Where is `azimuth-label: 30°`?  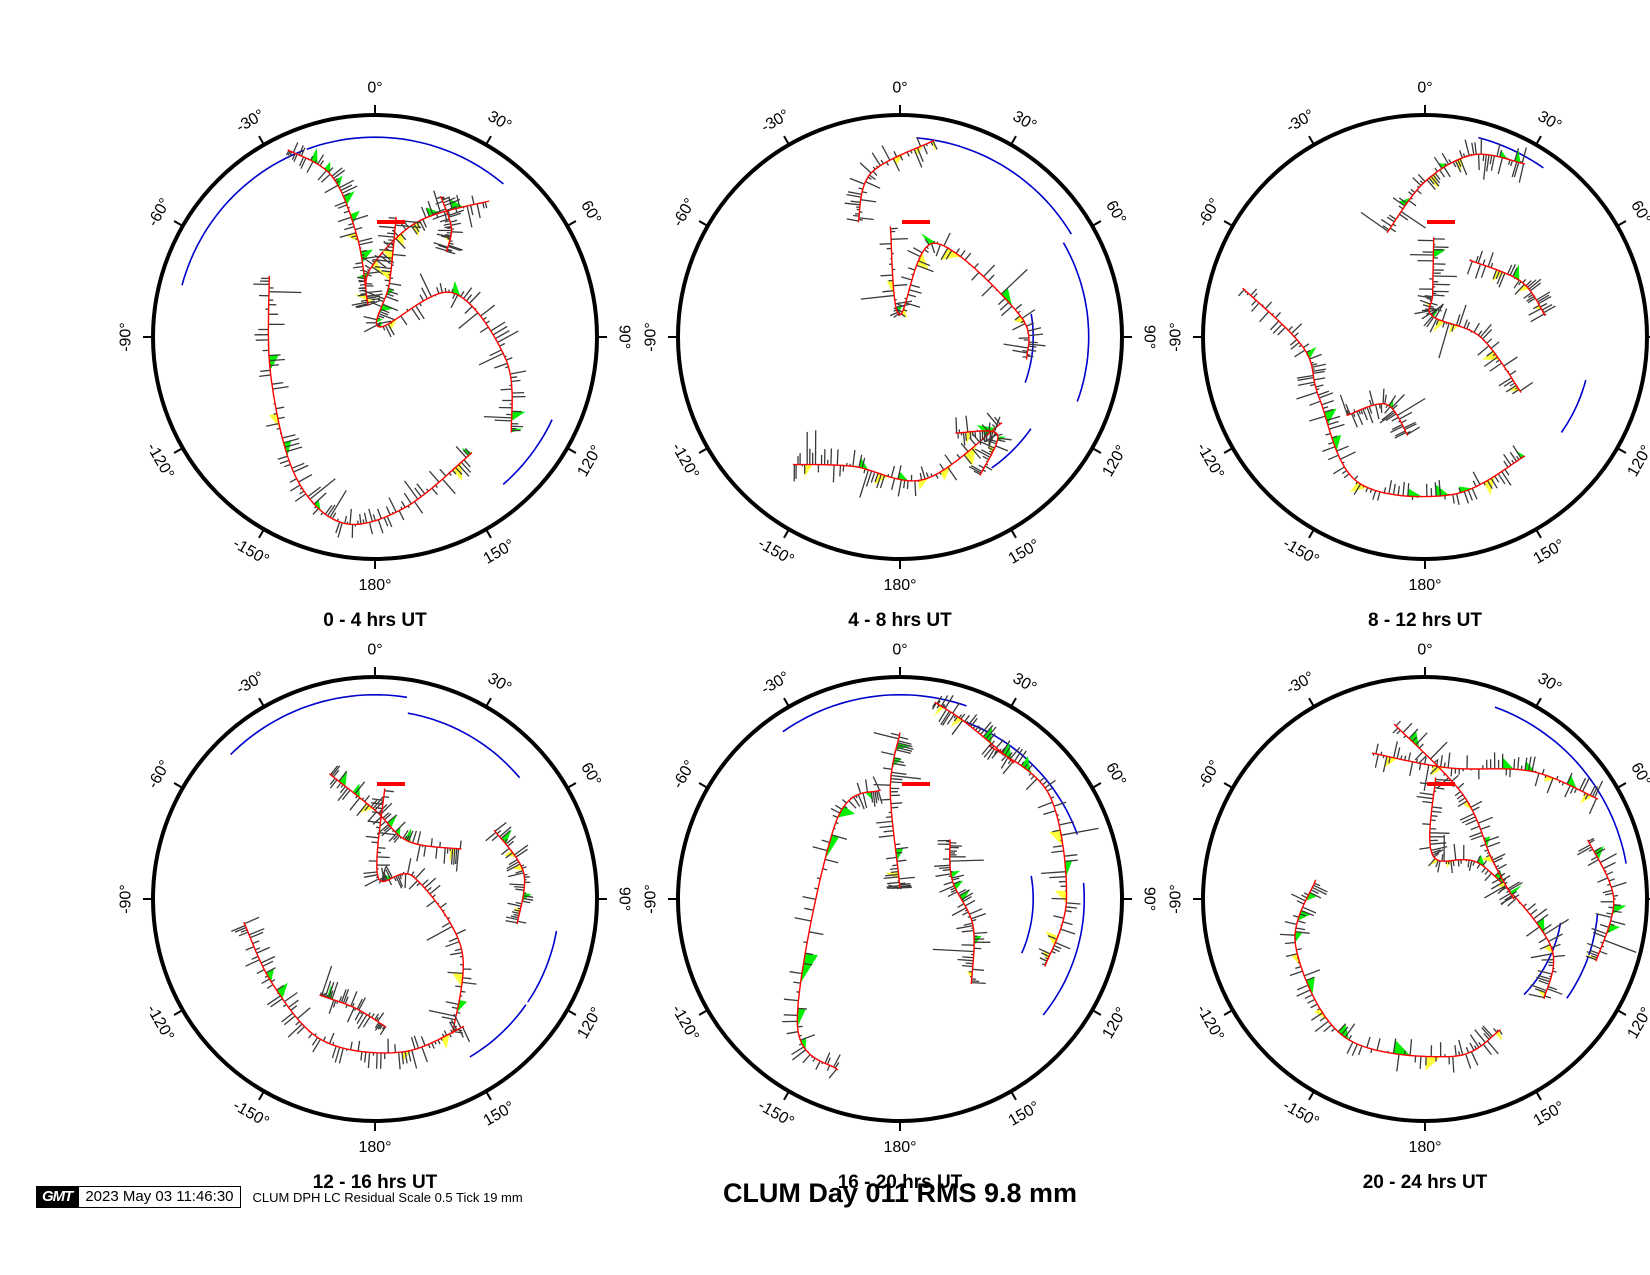
azimuth-label: 30° is located at coordinates (1549, 121).